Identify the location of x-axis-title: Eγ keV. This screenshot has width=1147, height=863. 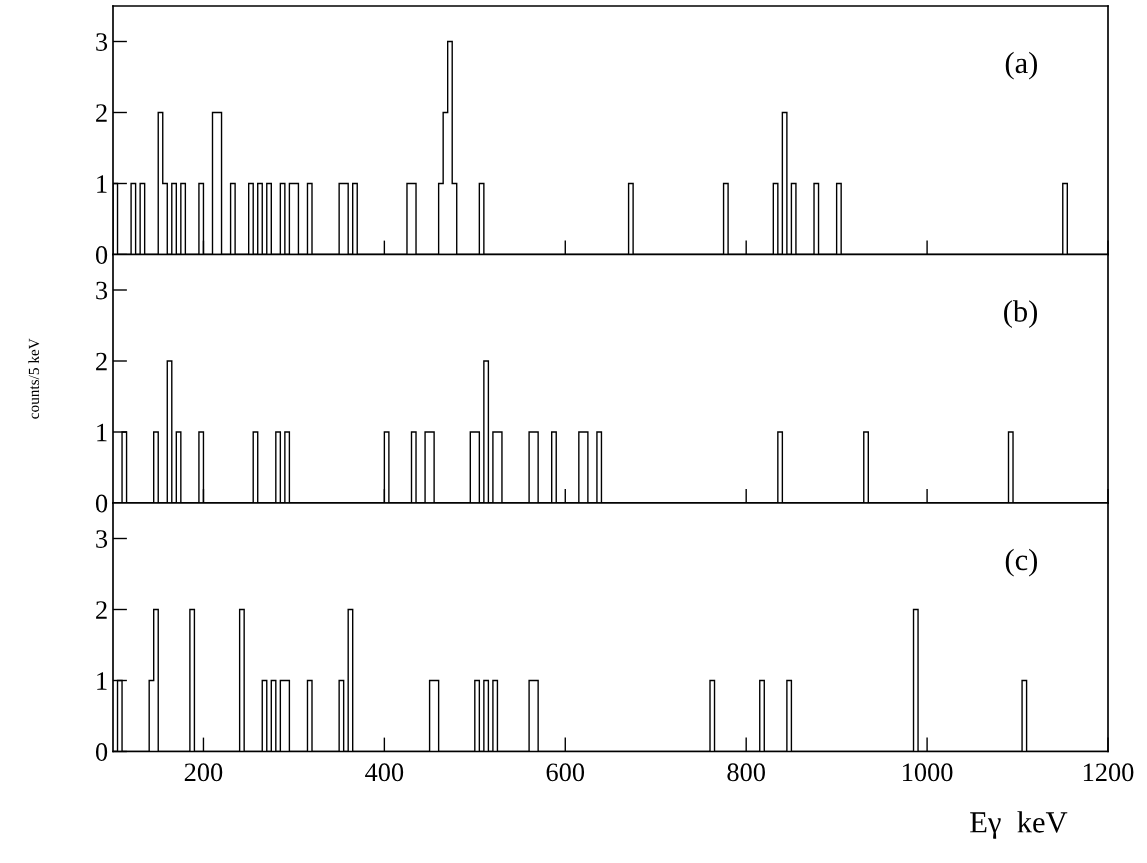
(1019, 825).